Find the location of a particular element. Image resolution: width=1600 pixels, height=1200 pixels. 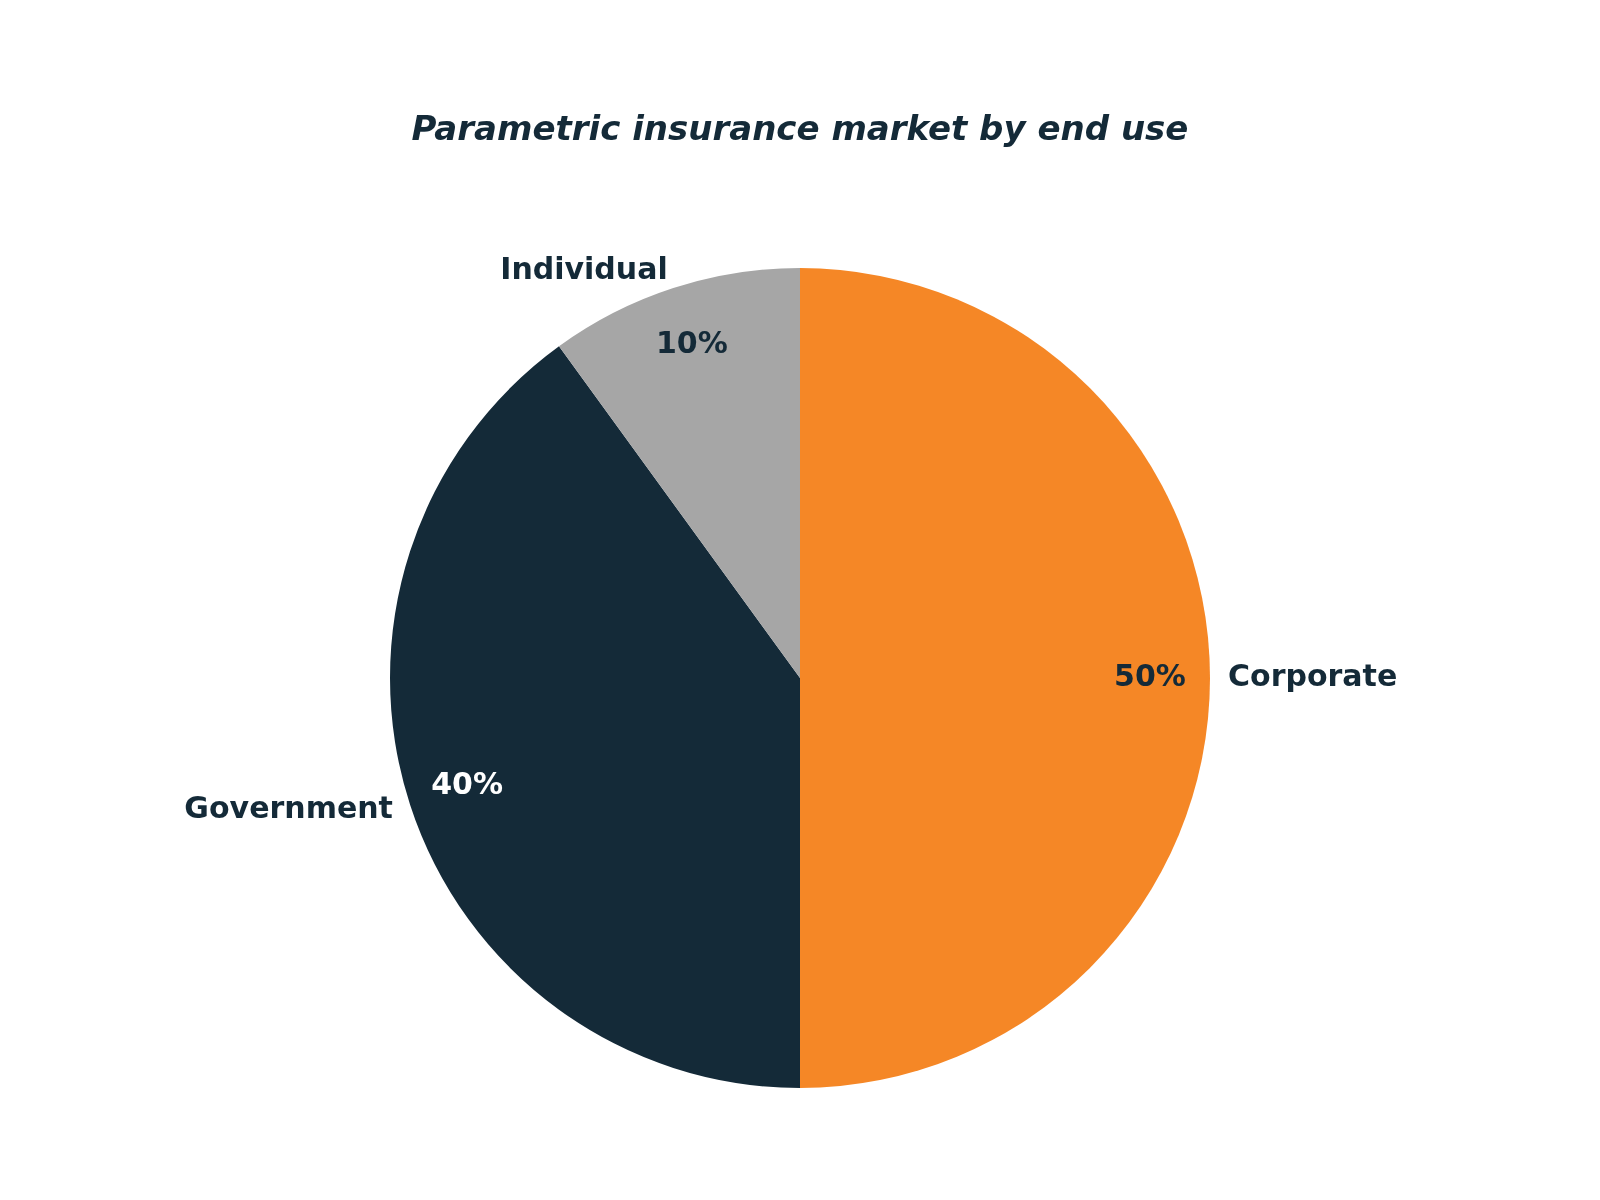

slice-label: Government is located at coordinates (288, 808).